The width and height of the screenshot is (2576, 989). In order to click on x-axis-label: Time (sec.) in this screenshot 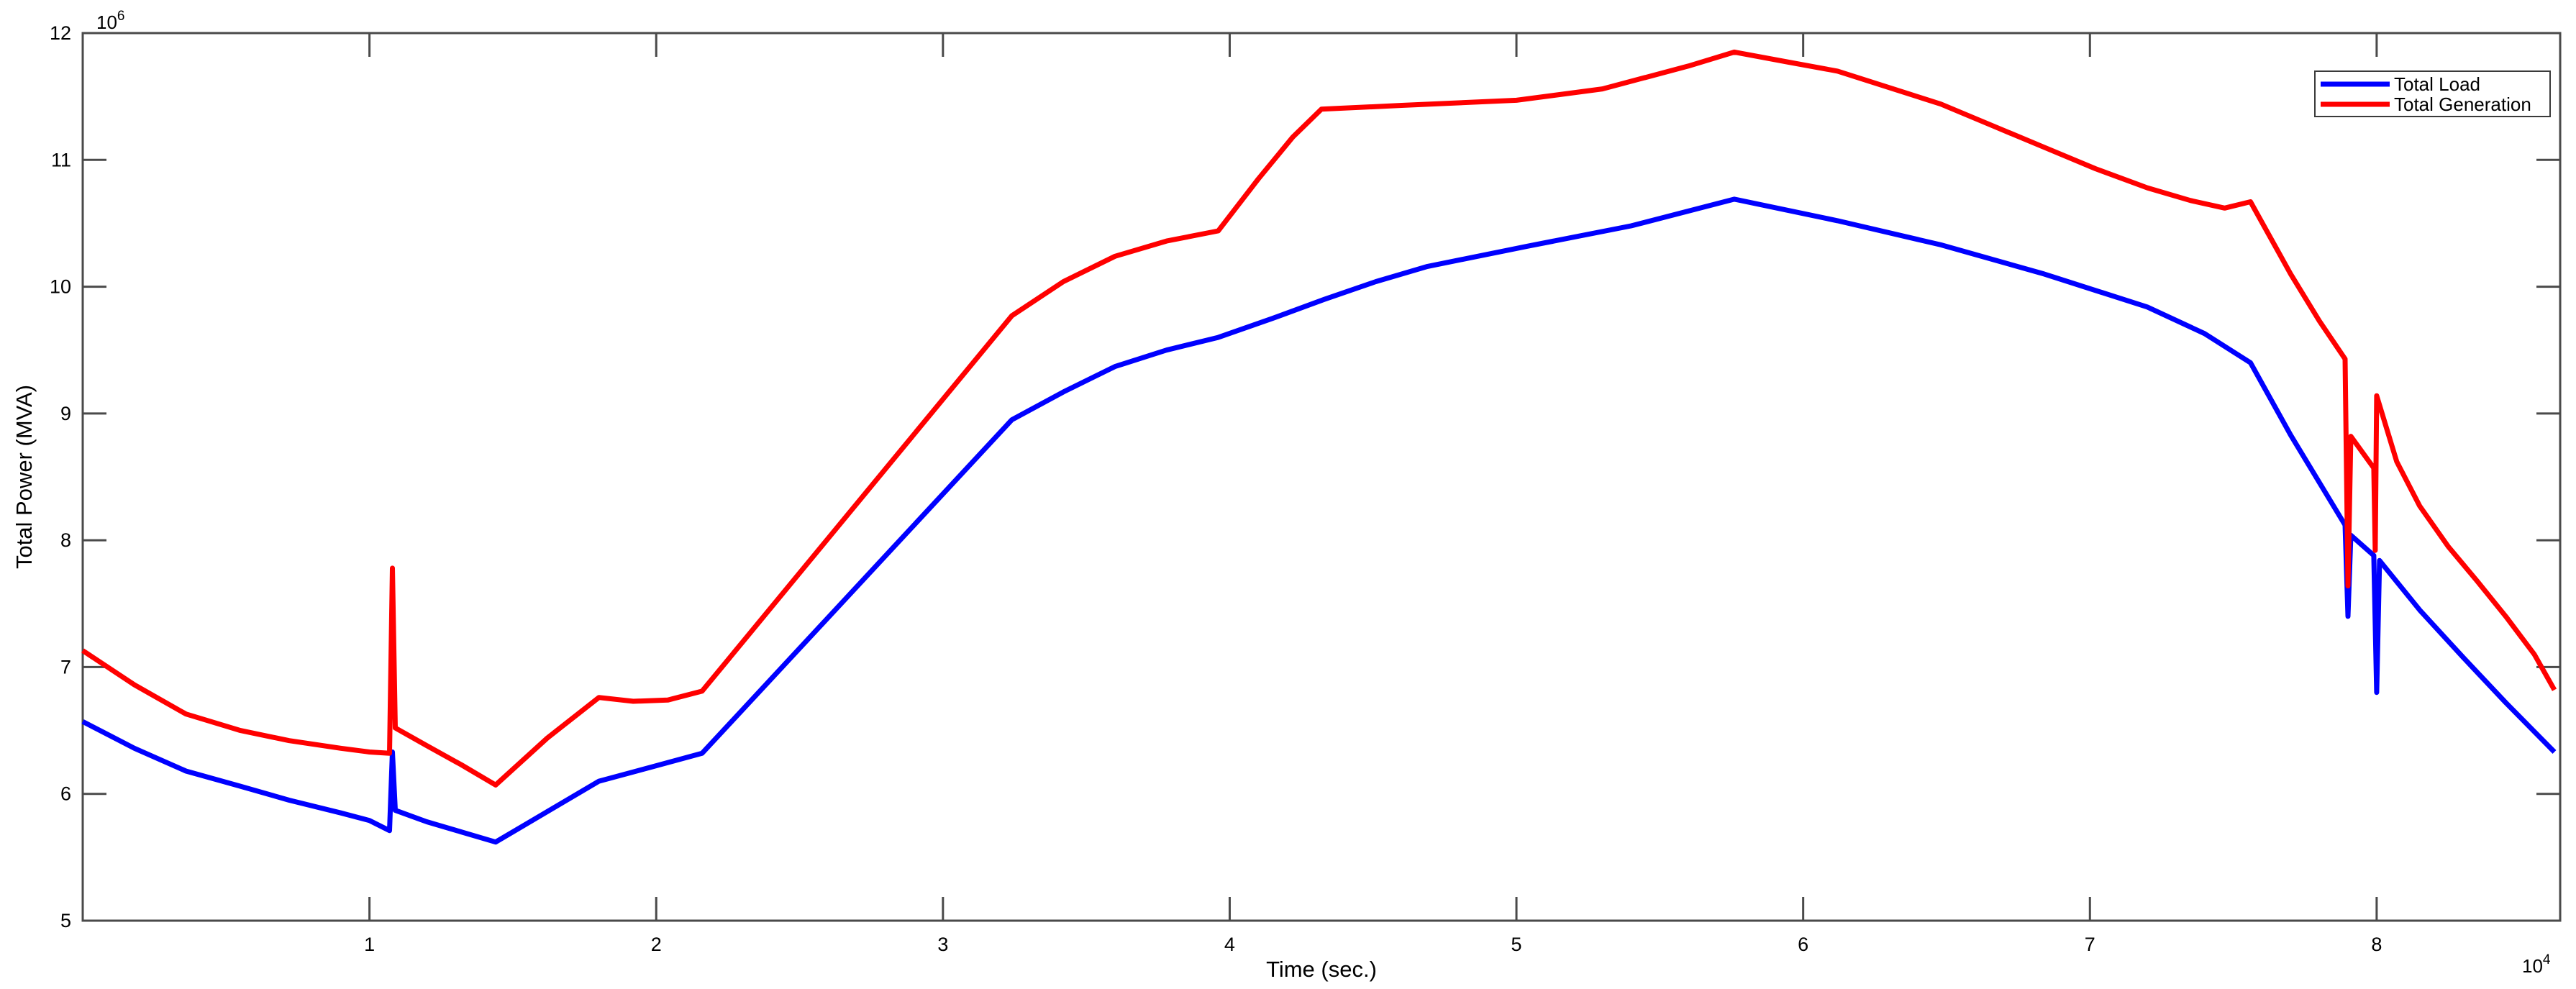, I will do `click(1321, 969)`.